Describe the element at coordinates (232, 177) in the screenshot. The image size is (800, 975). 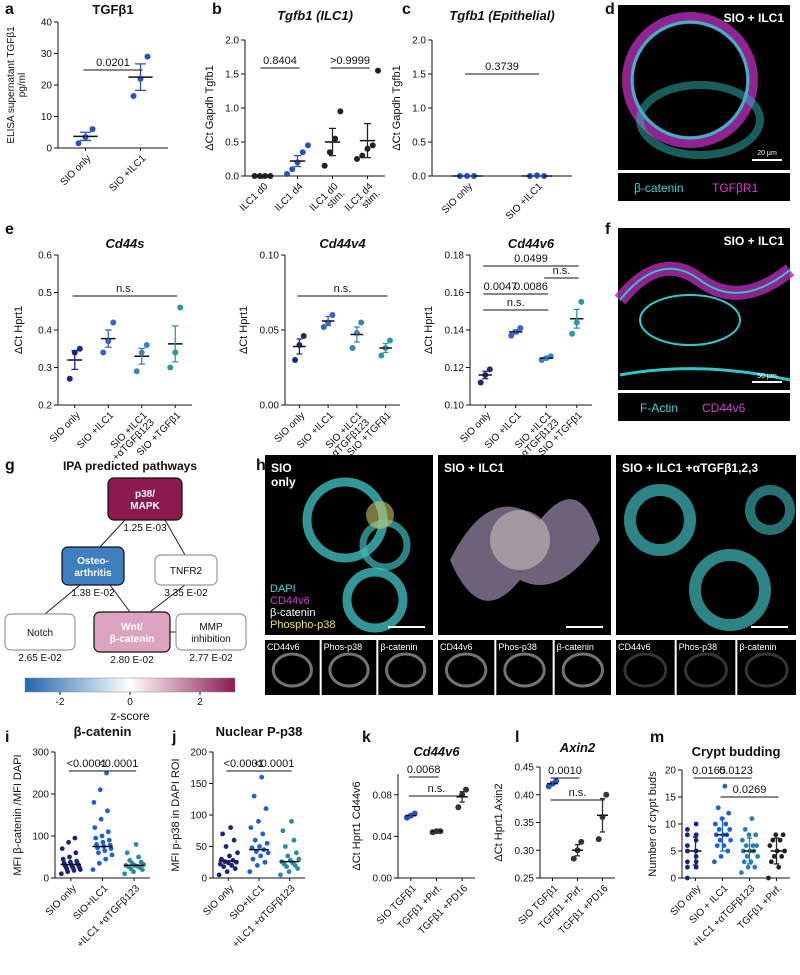
I see `y-tick-label: 0.0` at that location.